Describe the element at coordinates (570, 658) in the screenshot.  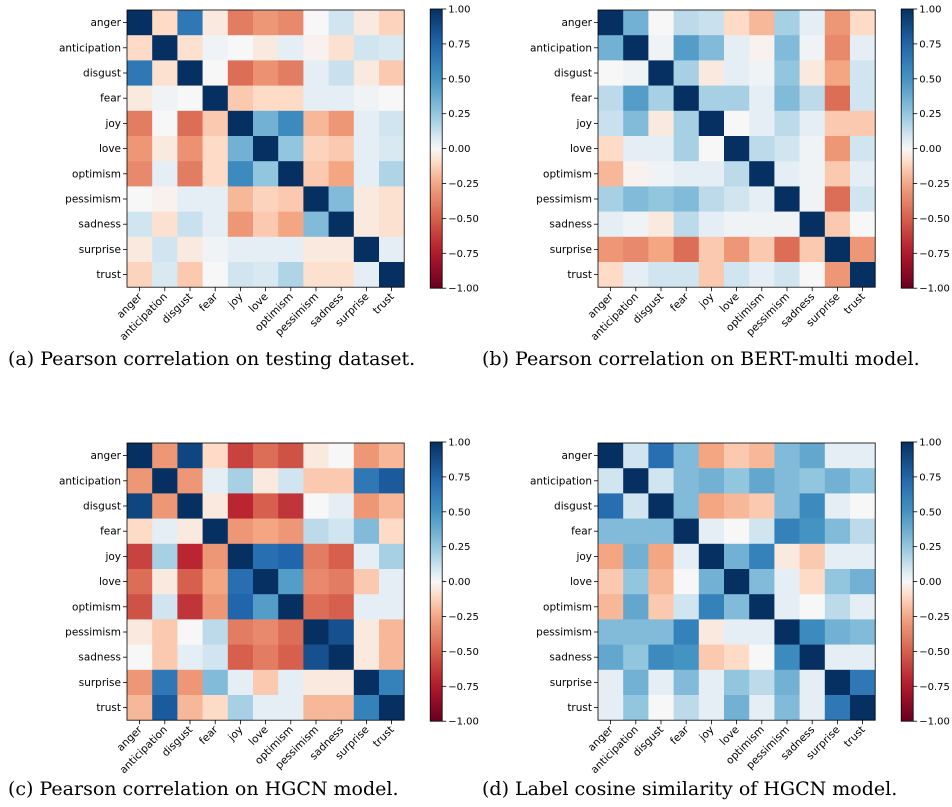
I see `y-tick-label: sadness` at that location.